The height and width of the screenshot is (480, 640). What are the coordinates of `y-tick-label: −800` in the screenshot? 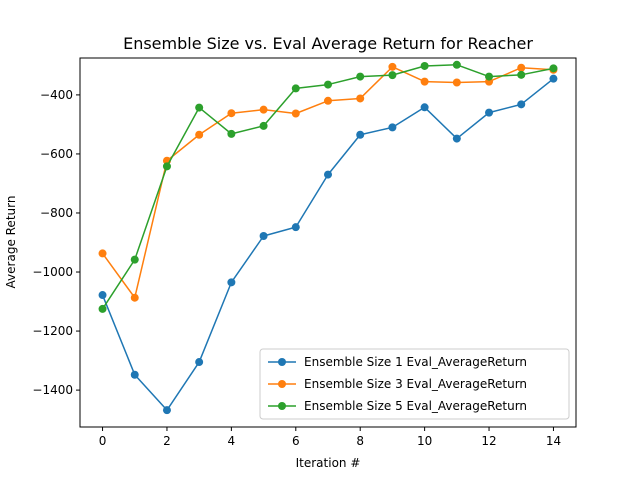 It's located at (56, 213).